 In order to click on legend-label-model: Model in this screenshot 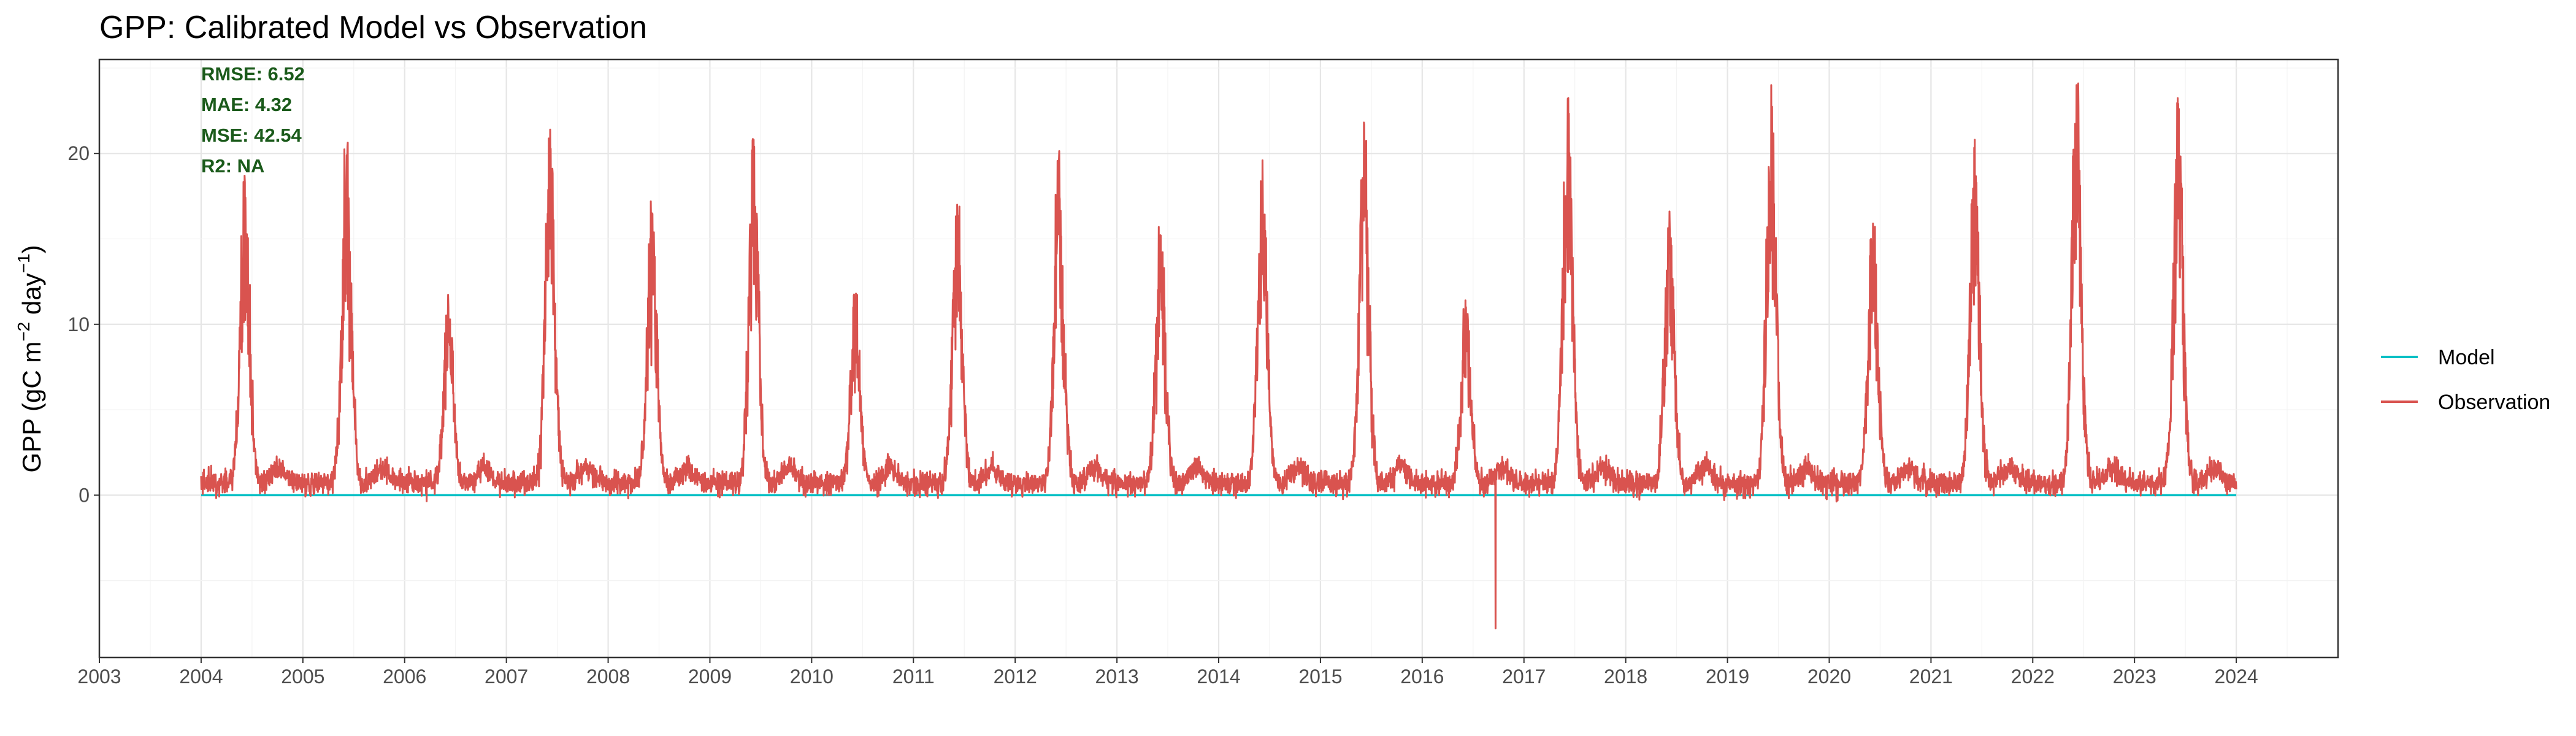, I will do `click(2466, 357)`.